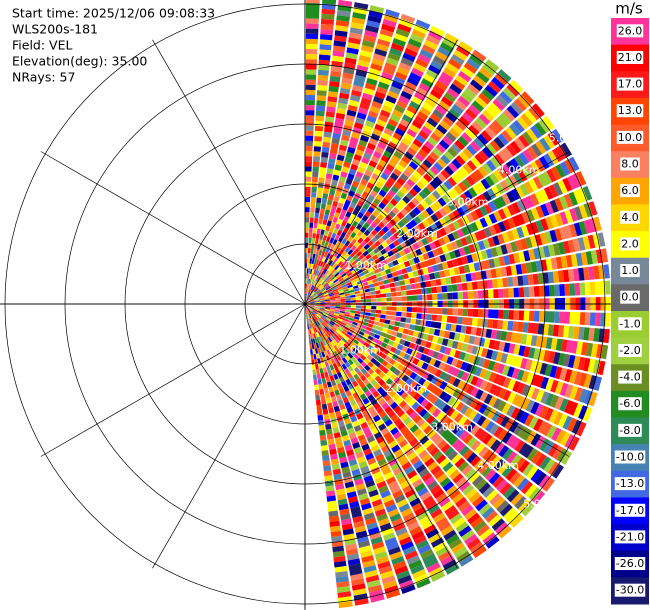 This screenshot has height=610, width=650. What do you see at coordinates (630, 57) in the screenshot?
I see `colorbar-label: 21.0` at bounding box center [630, 57].